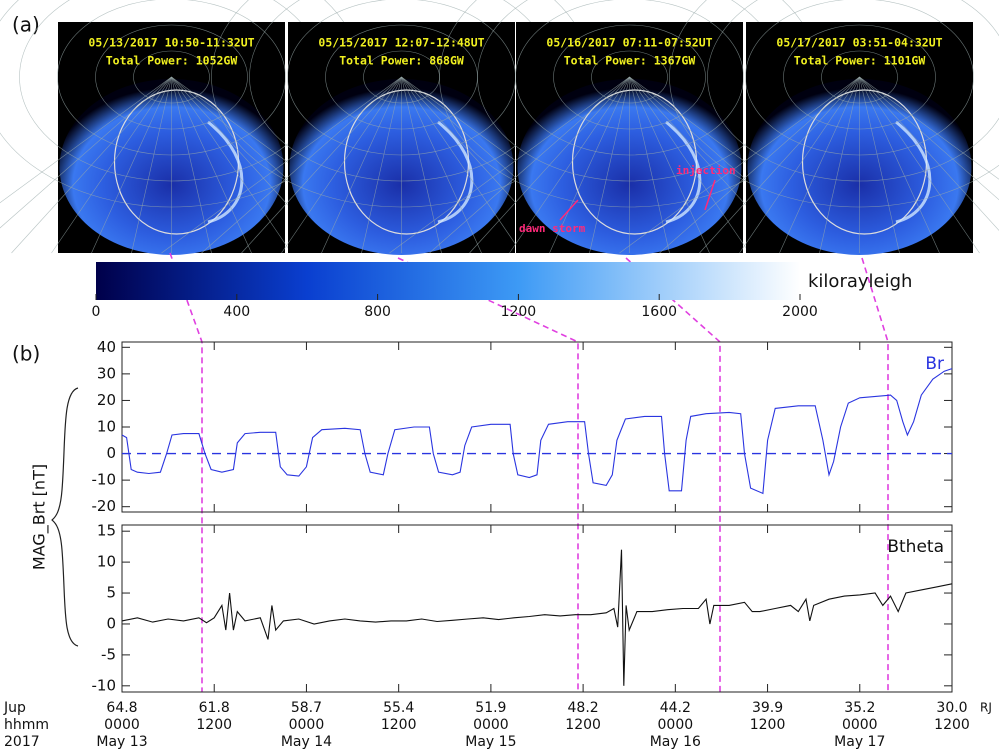 The image size is (999, 755). What do you see at coordinates (172, 61) in the screenshot?
I see `image-power: Total Power: 1052GW` at bounding box center [172, 61].